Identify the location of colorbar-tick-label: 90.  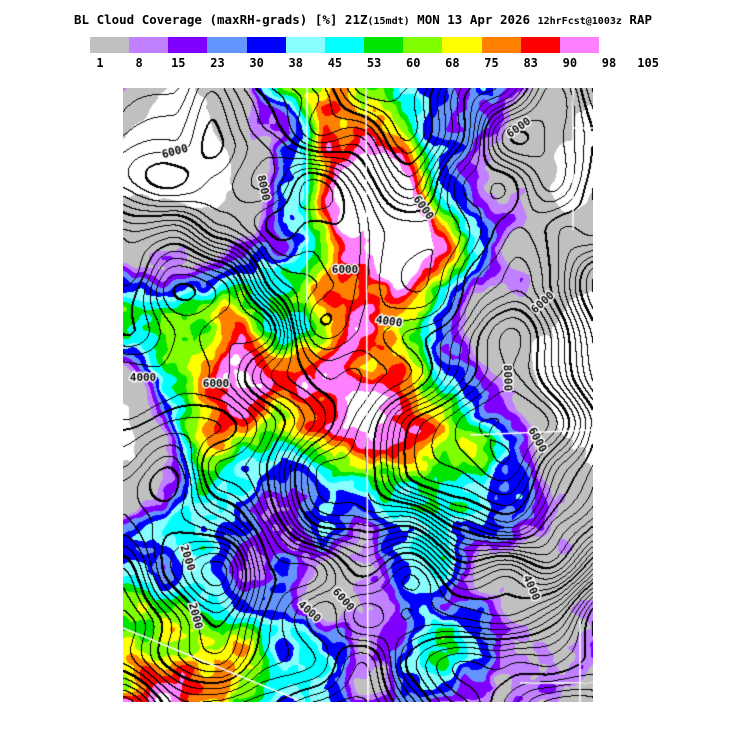
(570, 63).